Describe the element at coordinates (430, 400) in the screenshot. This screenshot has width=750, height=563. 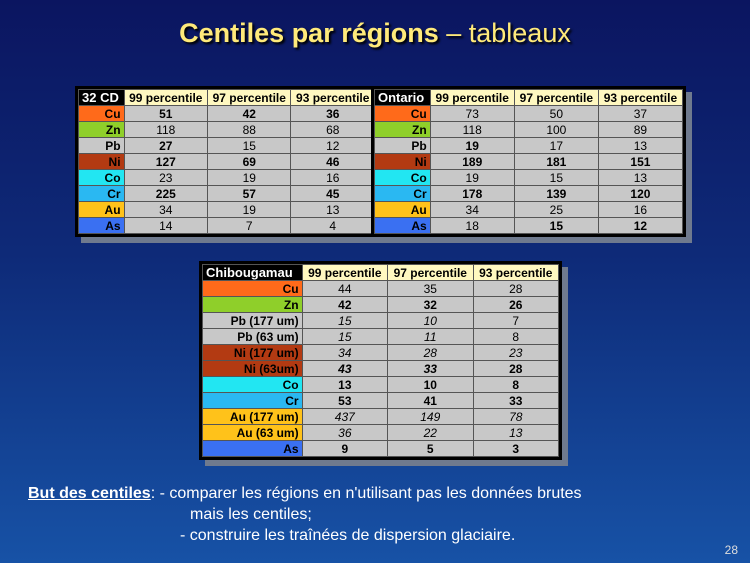
I see `table-cell: 41` at that location.